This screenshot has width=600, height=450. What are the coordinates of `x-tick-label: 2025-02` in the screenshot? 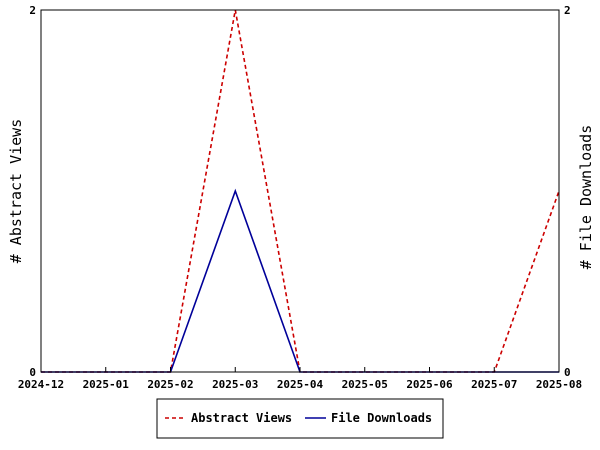 It's located at (170, 384).